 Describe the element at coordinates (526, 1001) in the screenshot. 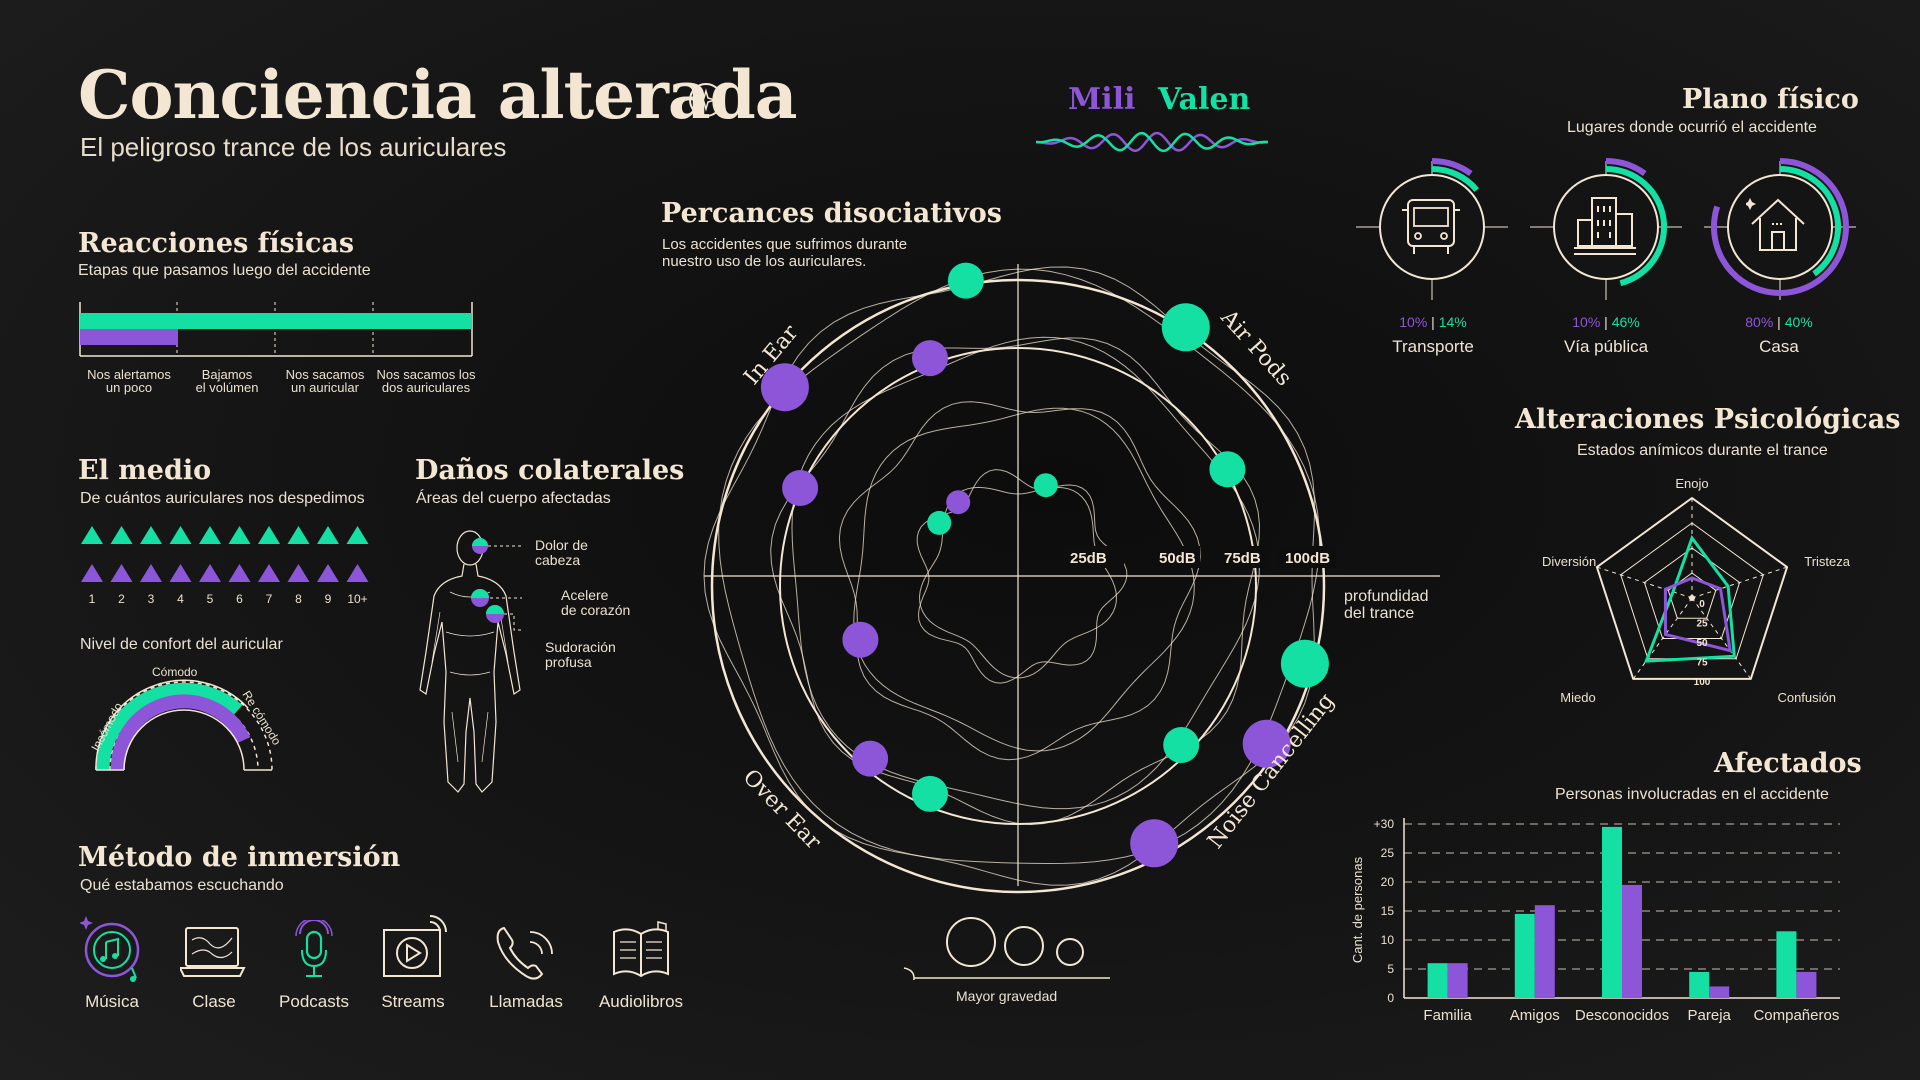

I see `metodo-label-llamadas: Llamadas` at that location.